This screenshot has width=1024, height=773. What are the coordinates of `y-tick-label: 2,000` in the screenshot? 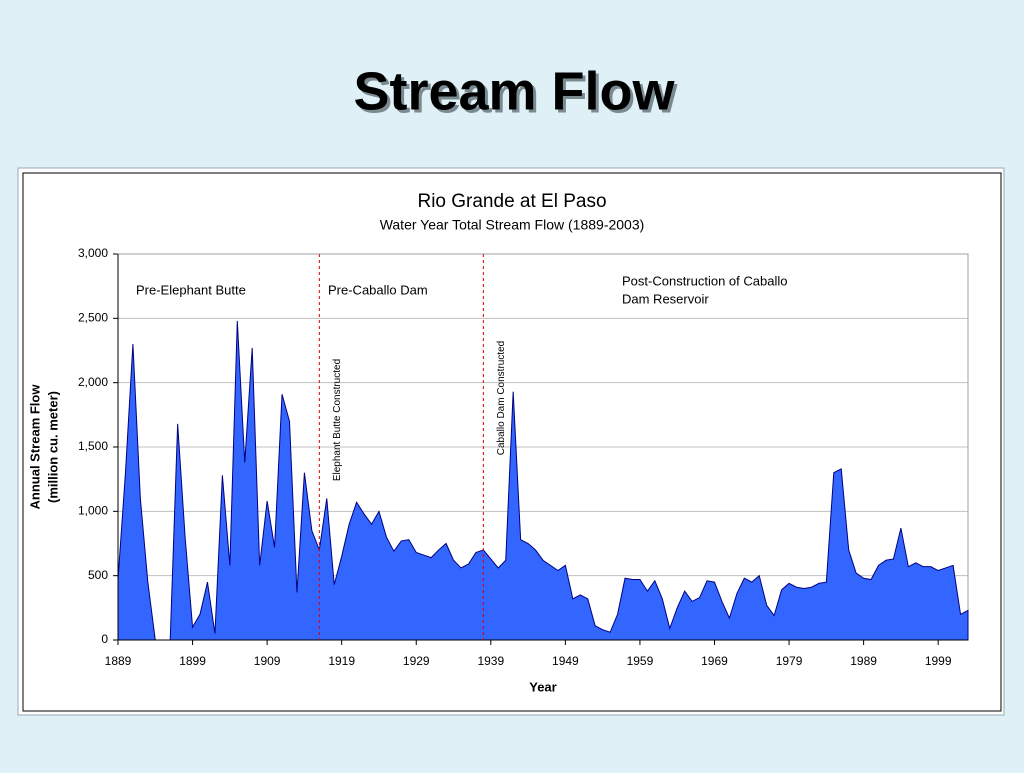 It's located at (93, 382).